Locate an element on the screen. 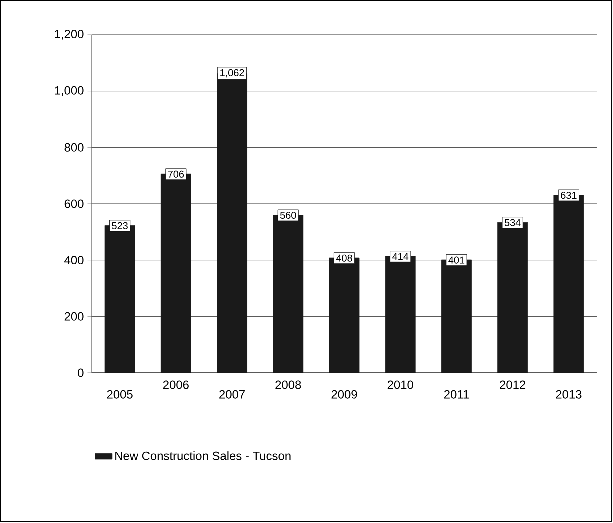  data-label: 401 is located at coordinates (456, 260).